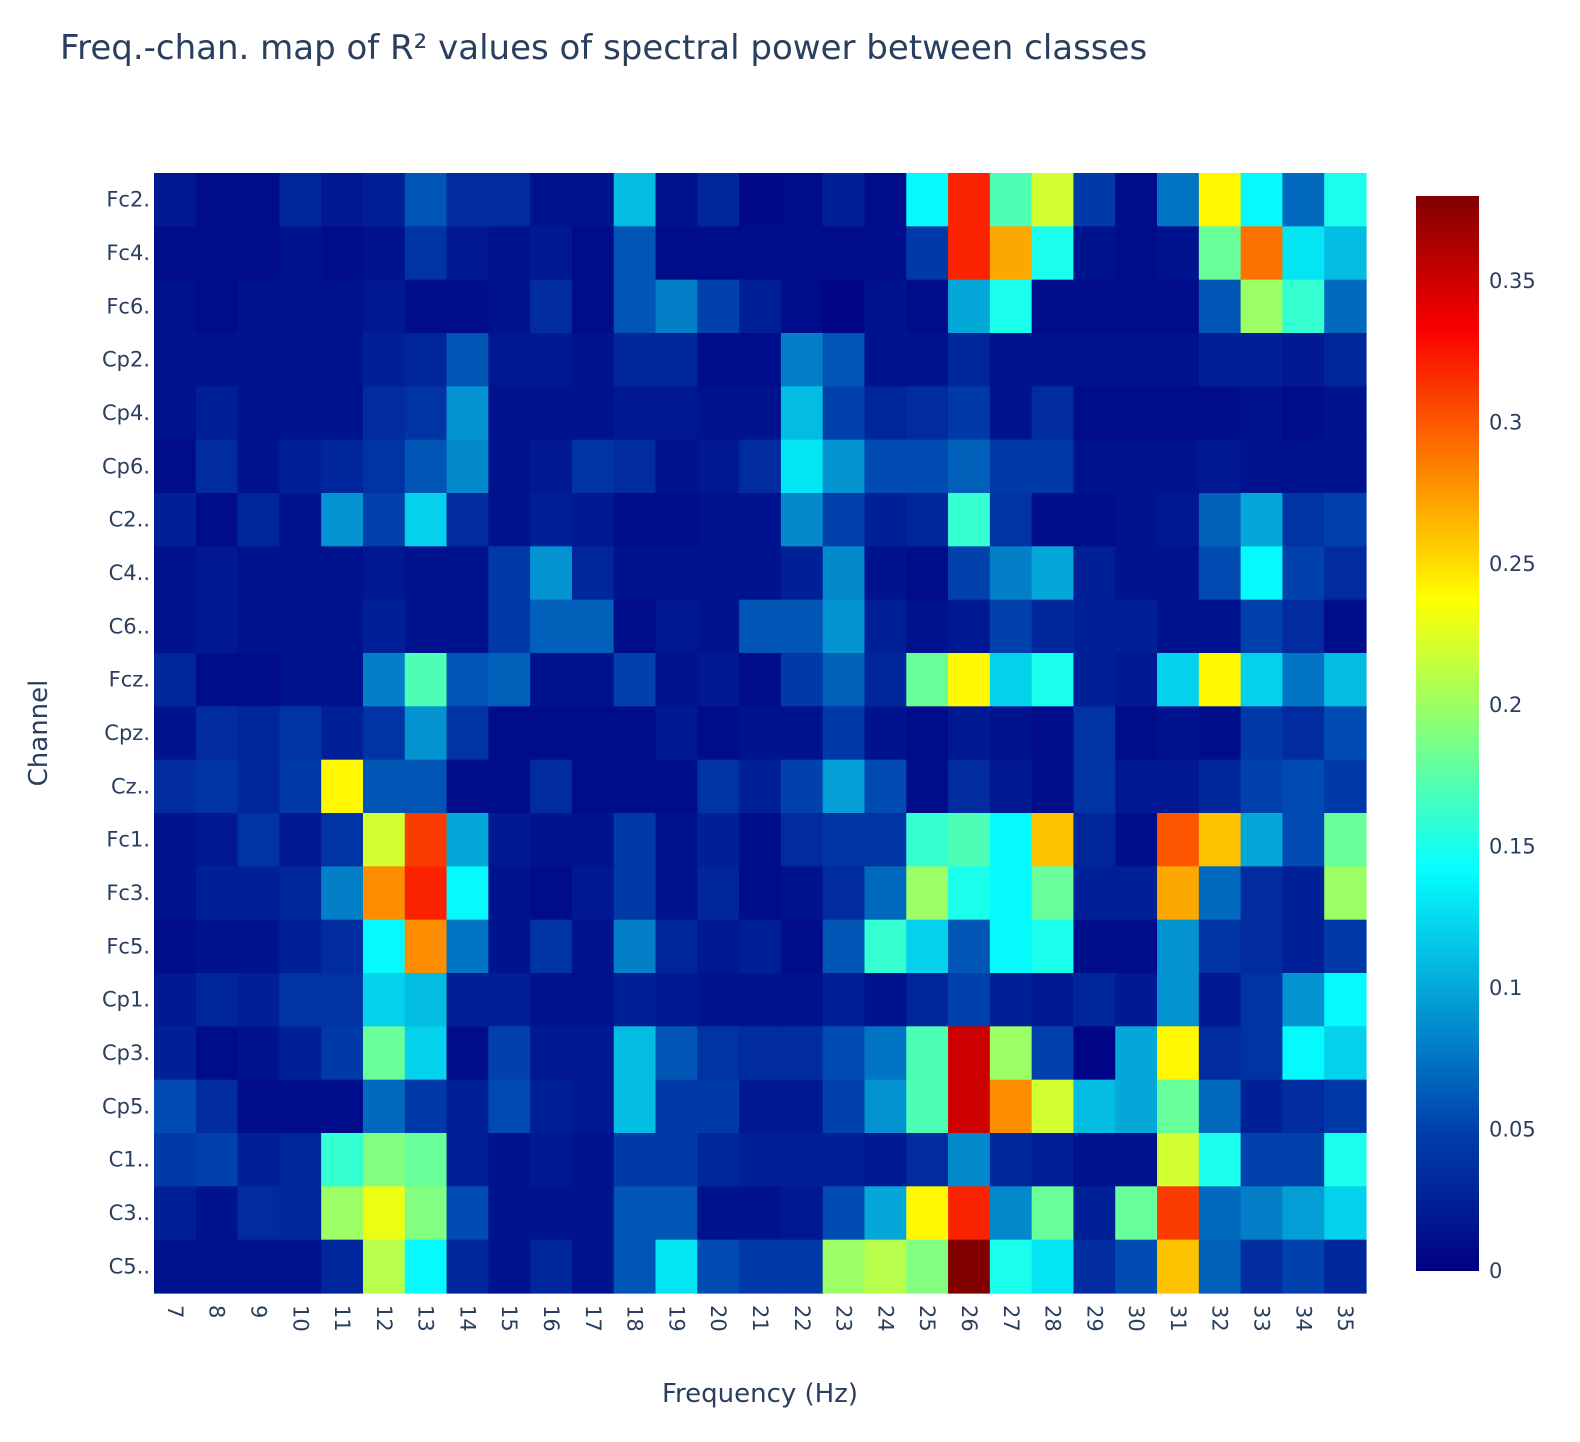  I want to click on y-tick-label: Cp3., so click(126, 1053).